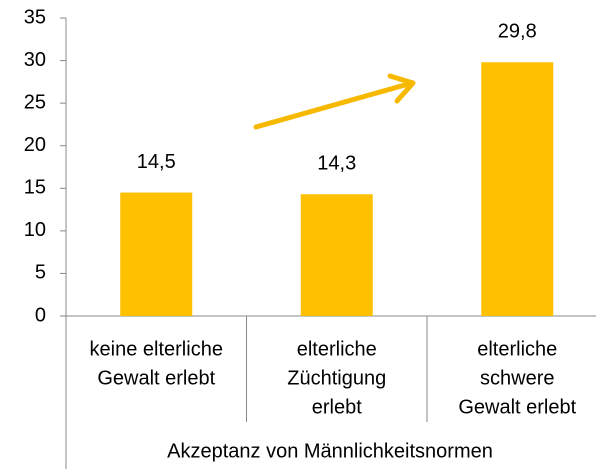  Describe the element at coordinates (35, 188) in the screenshot. I see `y-tick-label: 15` at that location.